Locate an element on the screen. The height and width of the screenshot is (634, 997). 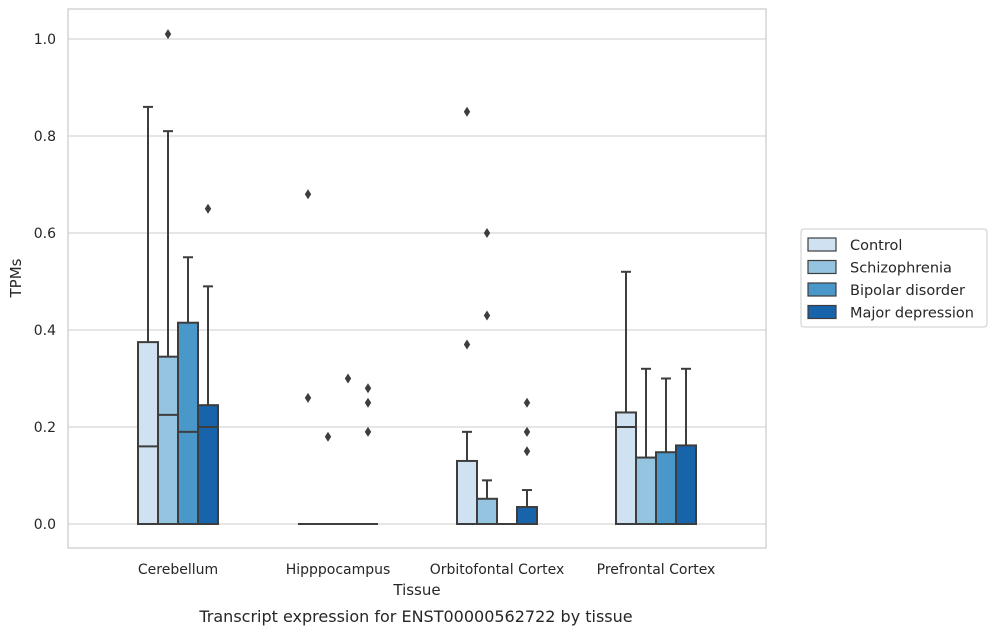
legend-label: Control is located at coordinates (876, 246).